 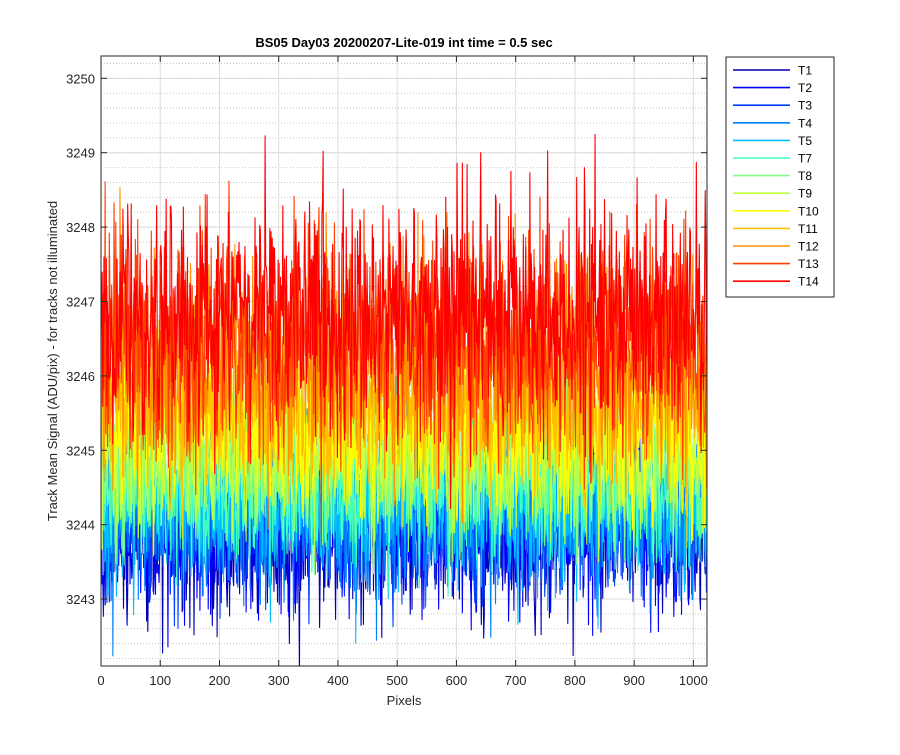 I want to click on x-tick-label: 900, so click(x=634, y=680).